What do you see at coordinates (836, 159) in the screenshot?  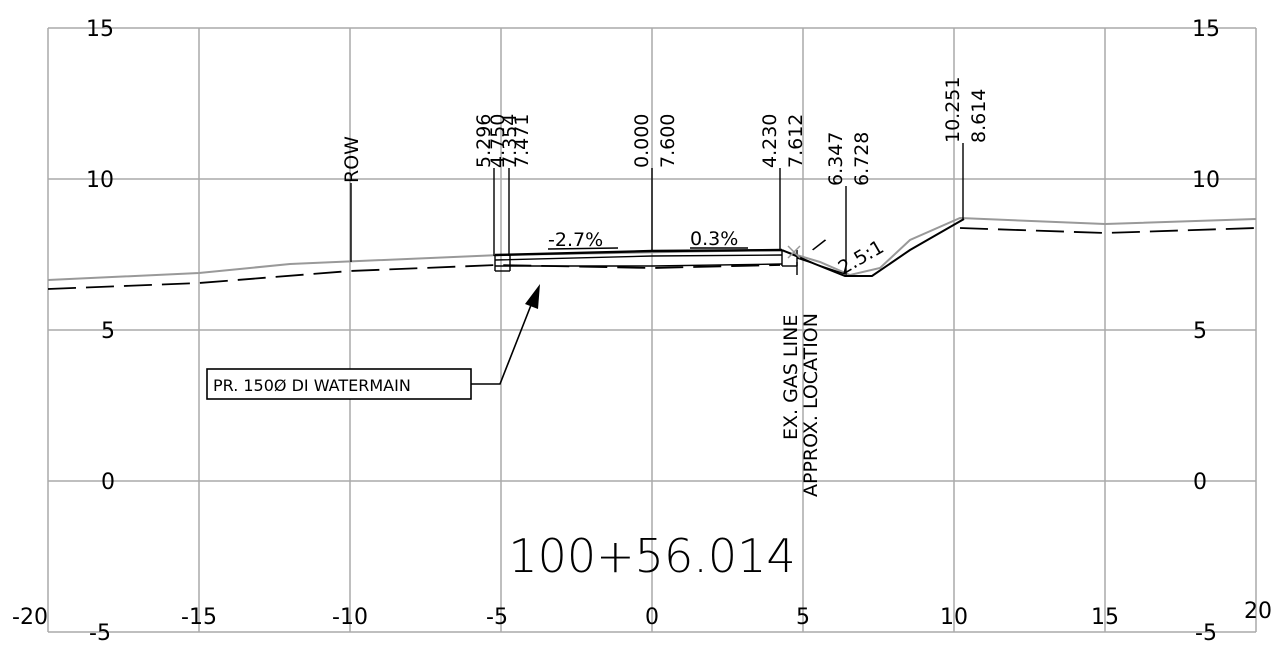 I see `callout-offset: 6.347` at bounding box center [836, 159].